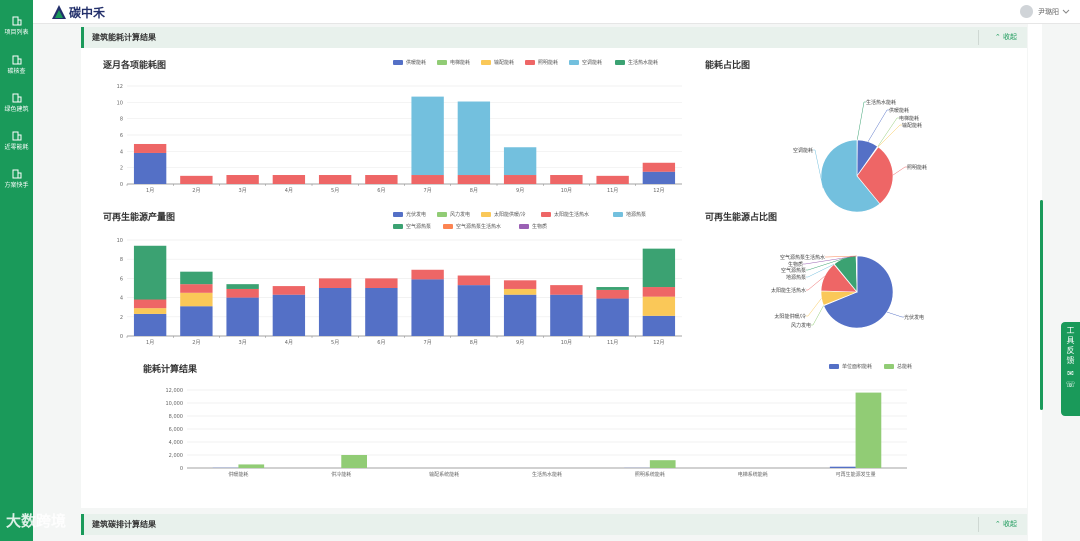 The width and height of the screenshot is (1080, 541). Describe the element at coordinates (460, 63) in the screenshot. I see `legend-label: 电梯能耗` at that location.